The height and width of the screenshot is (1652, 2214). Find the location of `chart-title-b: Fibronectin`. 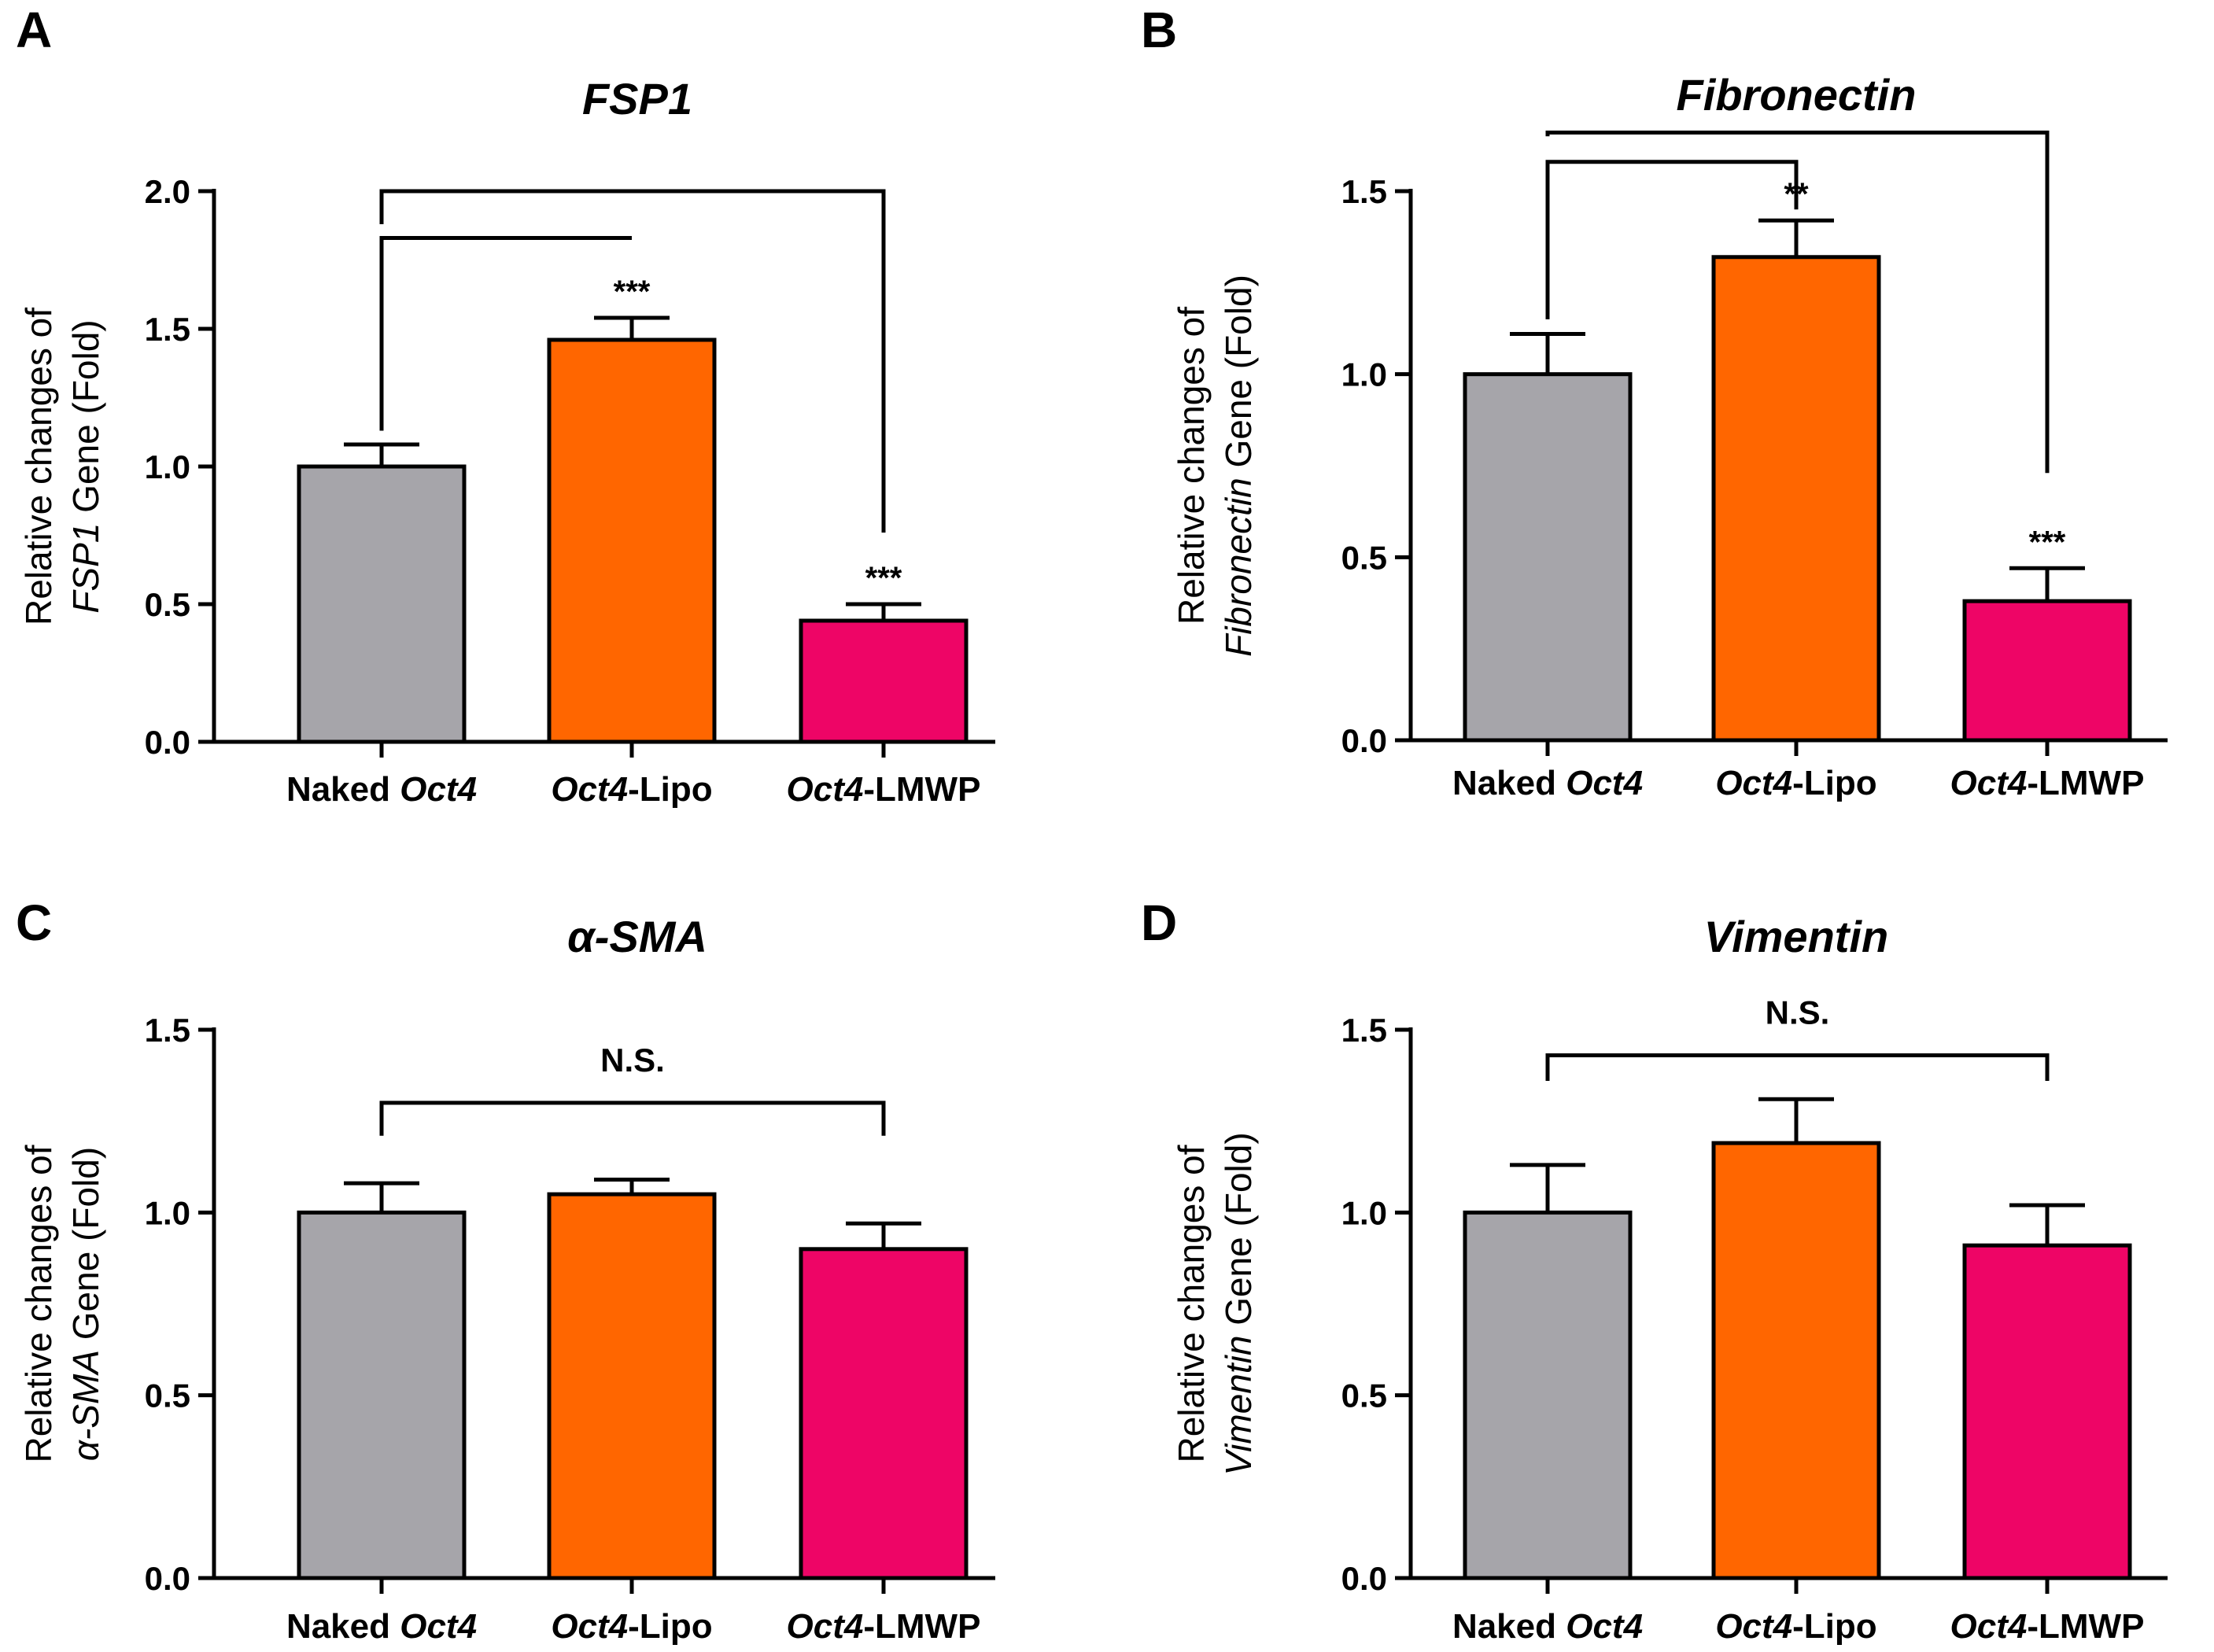

chart-title-b: Fibronectin is located at coordinates (1797, 95).